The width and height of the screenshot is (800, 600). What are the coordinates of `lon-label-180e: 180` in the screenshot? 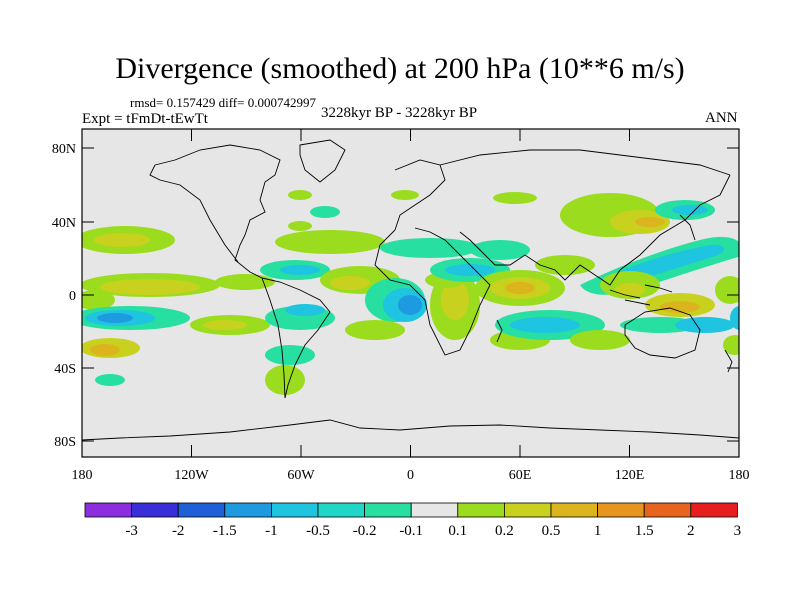 It's located at (739, 475).